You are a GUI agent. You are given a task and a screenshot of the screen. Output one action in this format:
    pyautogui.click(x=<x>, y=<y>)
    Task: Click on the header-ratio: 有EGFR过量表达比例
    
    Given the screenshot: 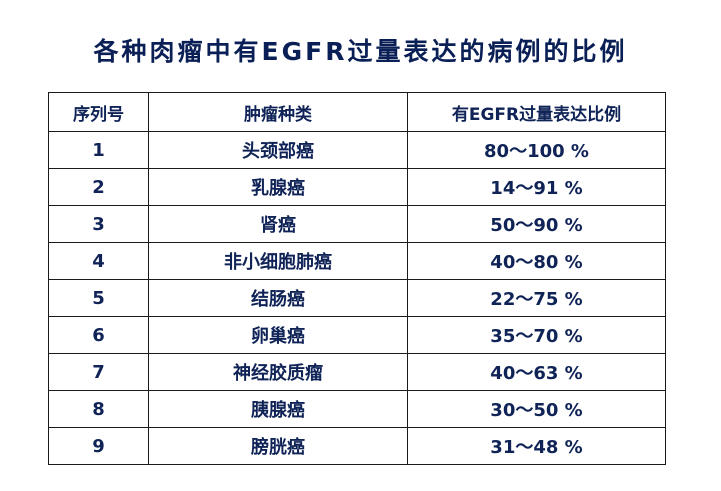 What is the action you would take?
    pyautogui.click(x=536, y=112)
    